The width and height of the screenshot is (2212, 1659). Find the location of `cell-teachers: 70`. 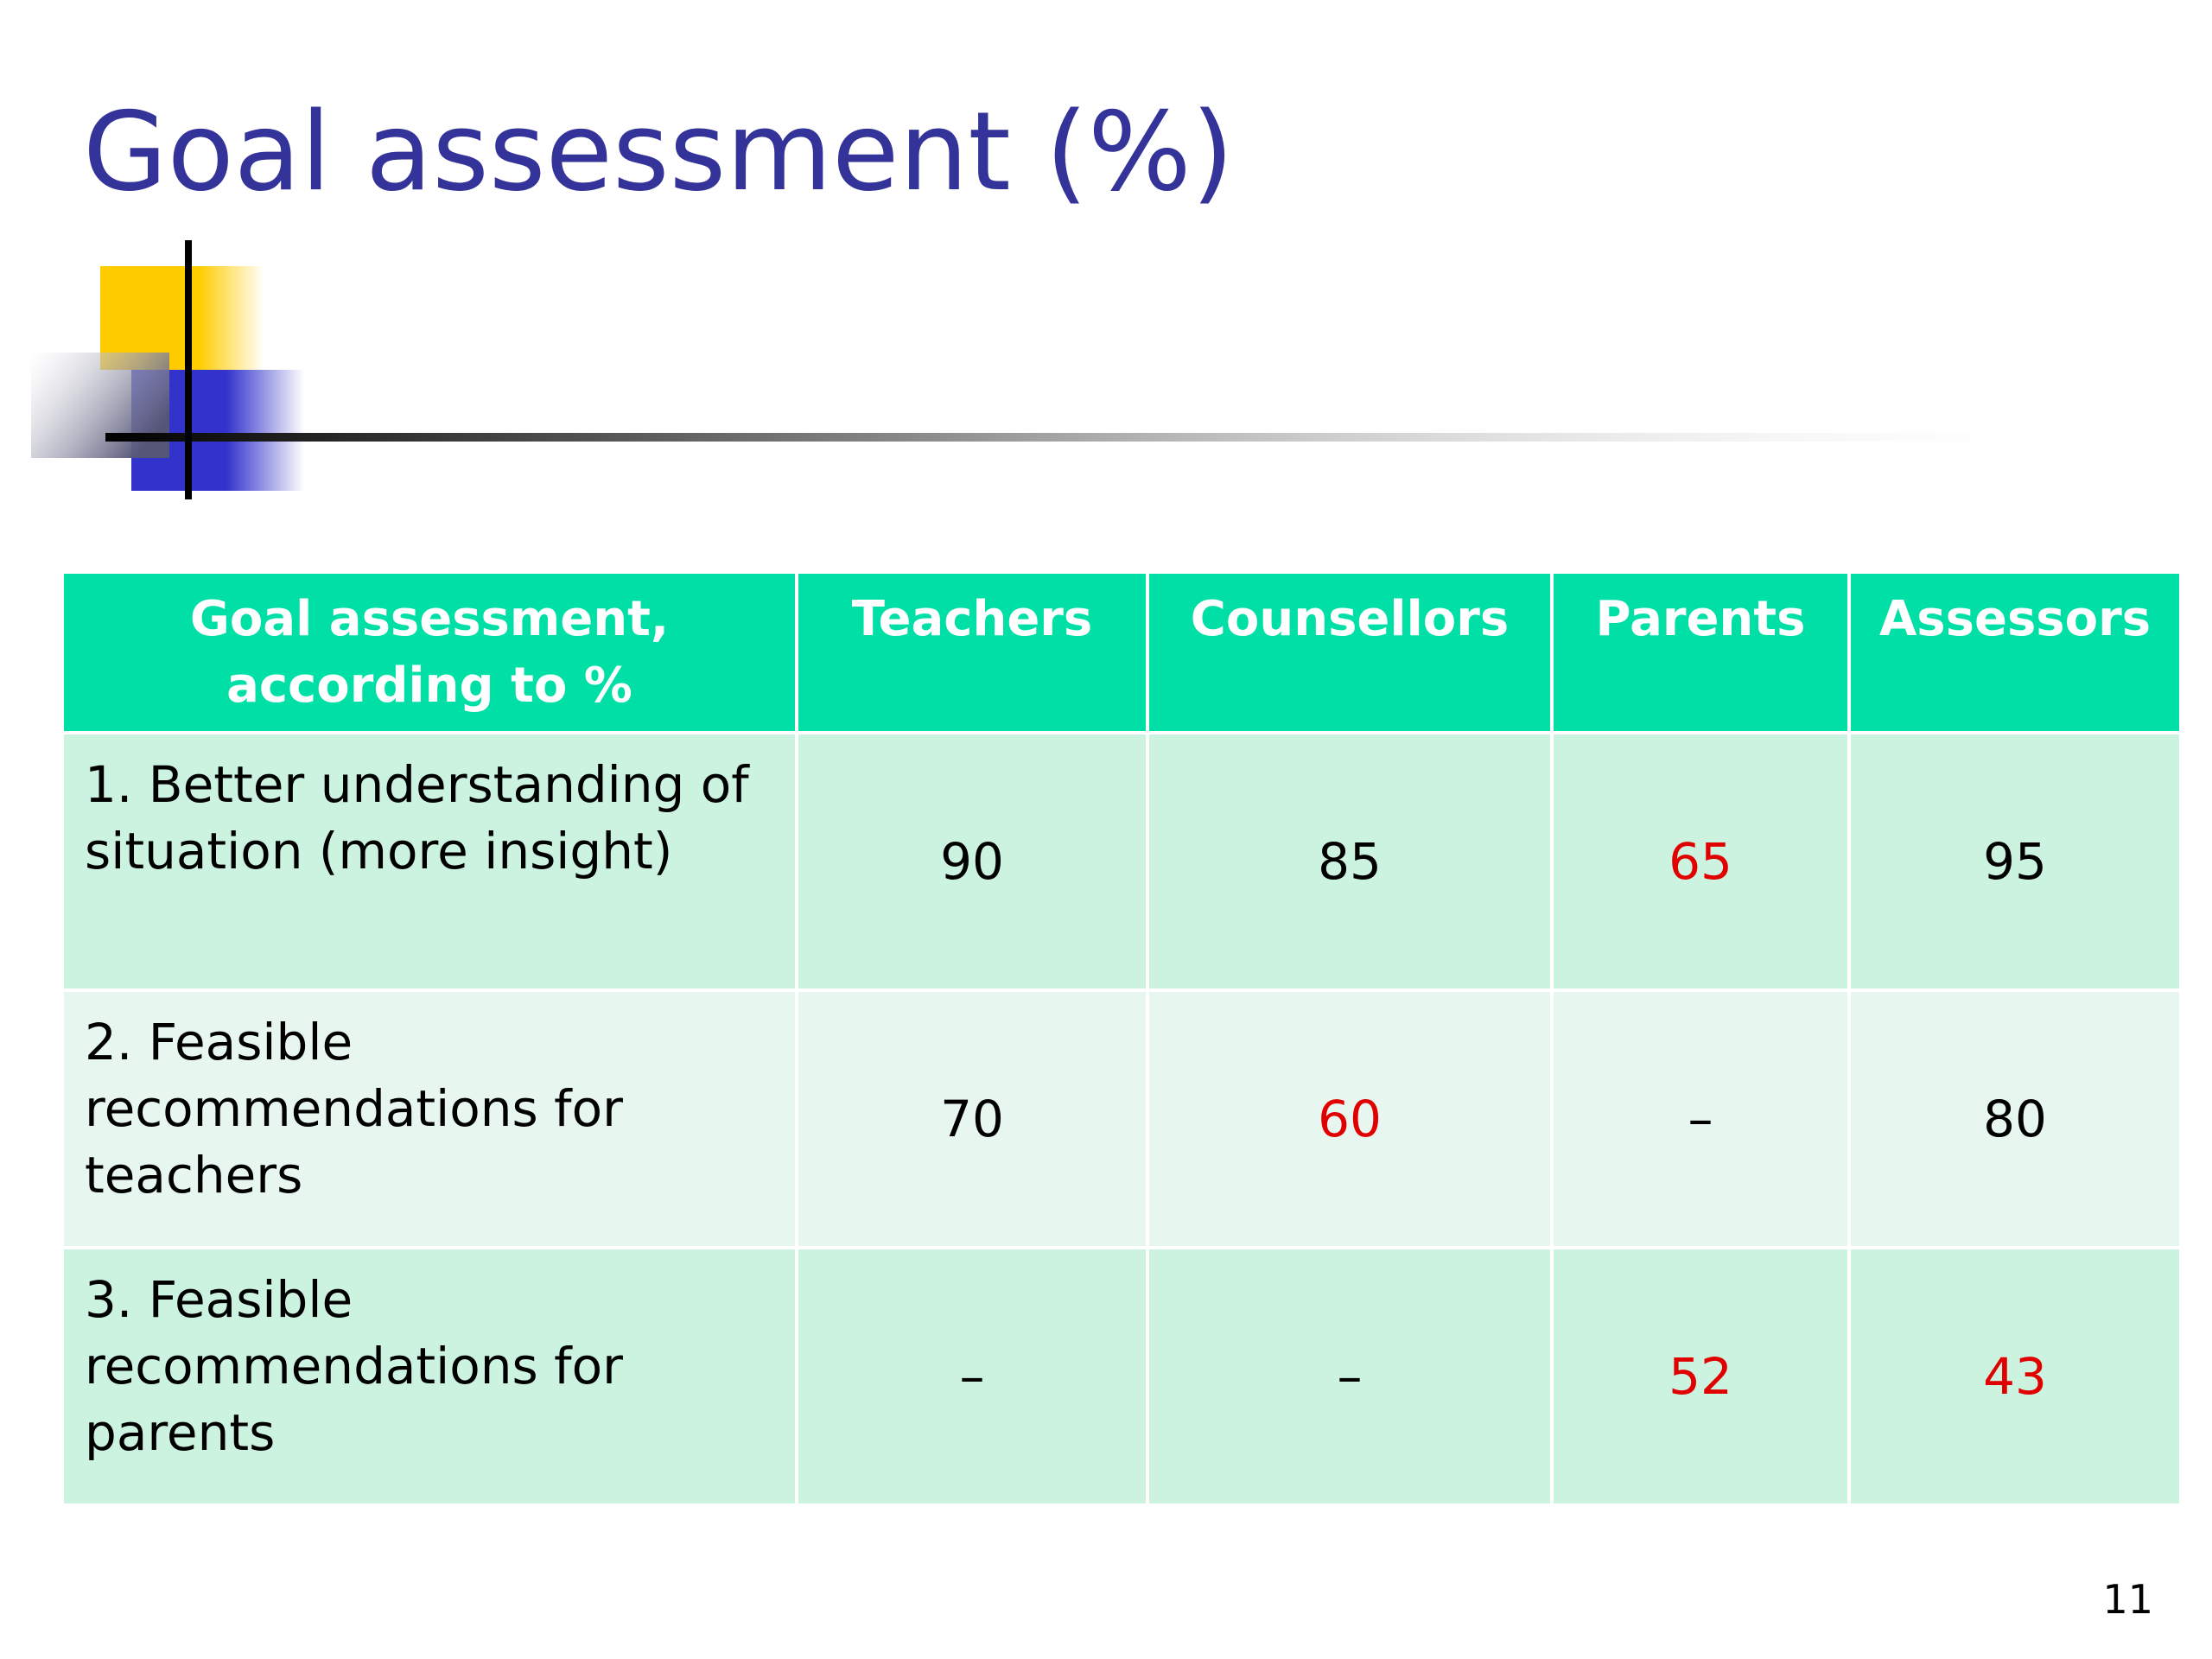

cell-teachers: 70 is located at coordinates (972, 1118).